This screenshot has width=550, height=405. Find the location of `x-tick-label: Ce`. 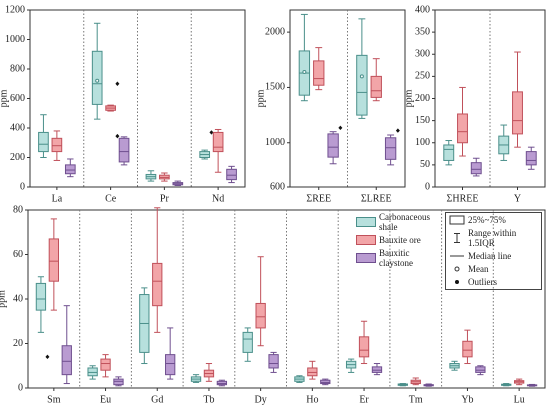

x-tick-label: Ce is located at coordinates (111, 198).